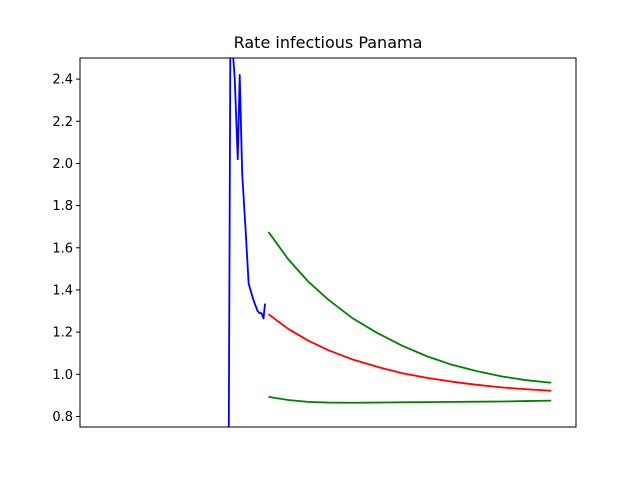 The height and width of the screenshot is (480, 640). I want to click on y-axis: 0.8 1.0 1.2 1.4 1.6 1.8 2.0 2.2 2.4, so click(66, 249).